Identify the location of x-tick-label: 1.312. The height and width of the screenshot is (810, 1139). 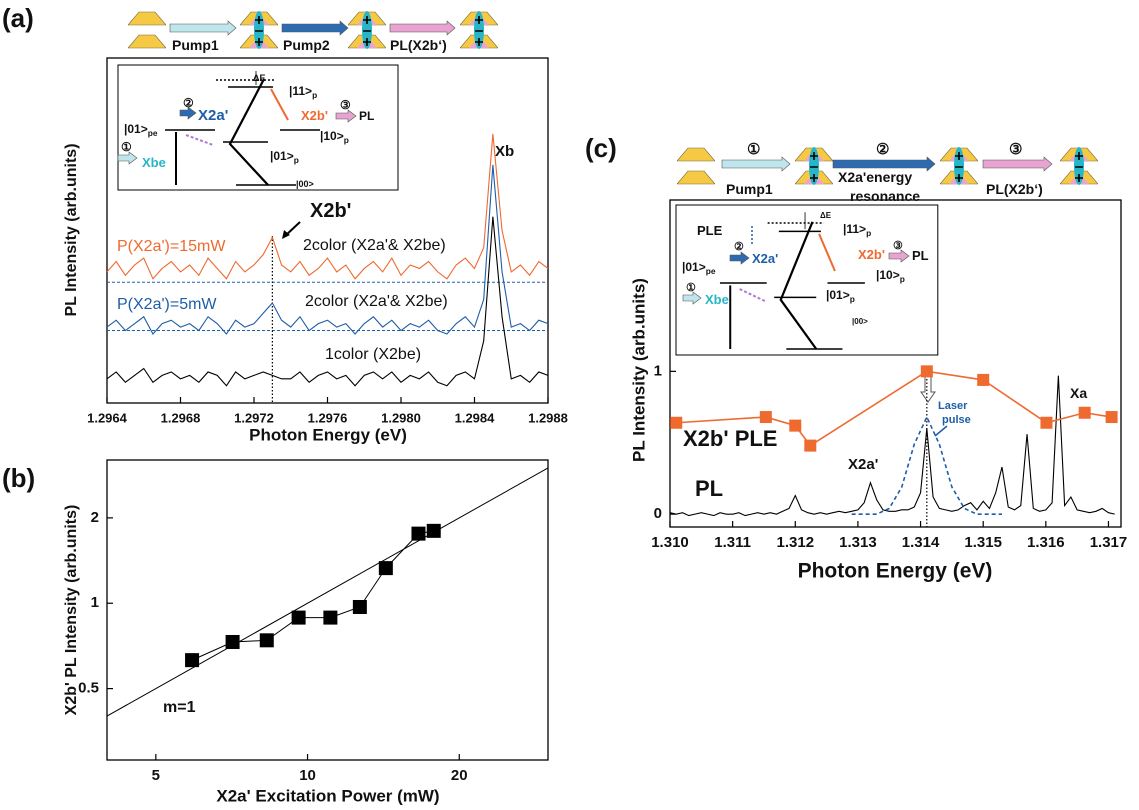
(796, 542).